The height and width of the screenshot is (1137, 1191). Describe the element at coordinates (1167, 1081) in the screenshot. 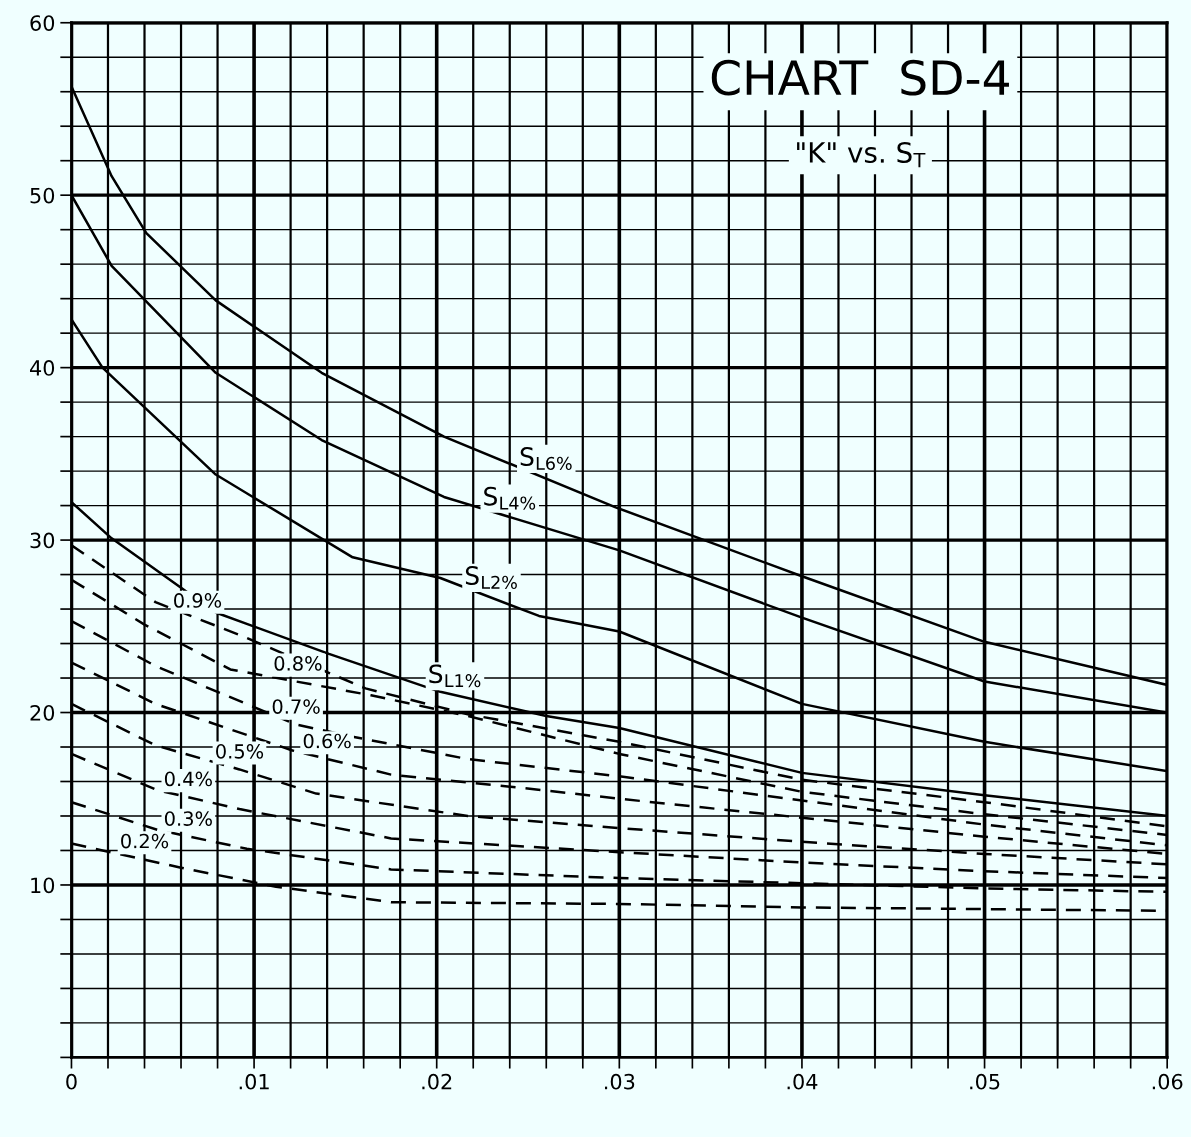

I see `x-tick-label: .06` at that location.